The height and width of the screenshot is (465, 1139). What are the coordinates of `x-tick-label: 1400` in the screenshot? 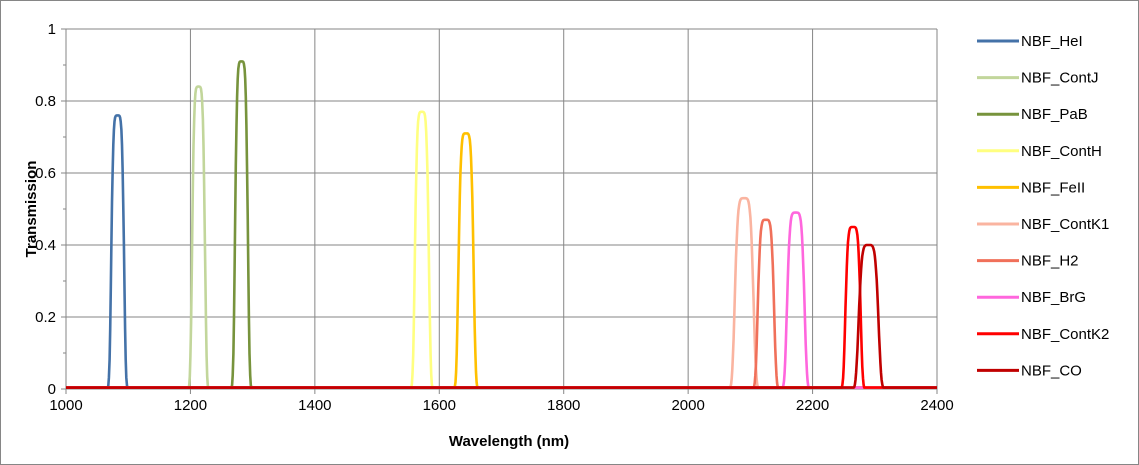 It's located at (314, 405).